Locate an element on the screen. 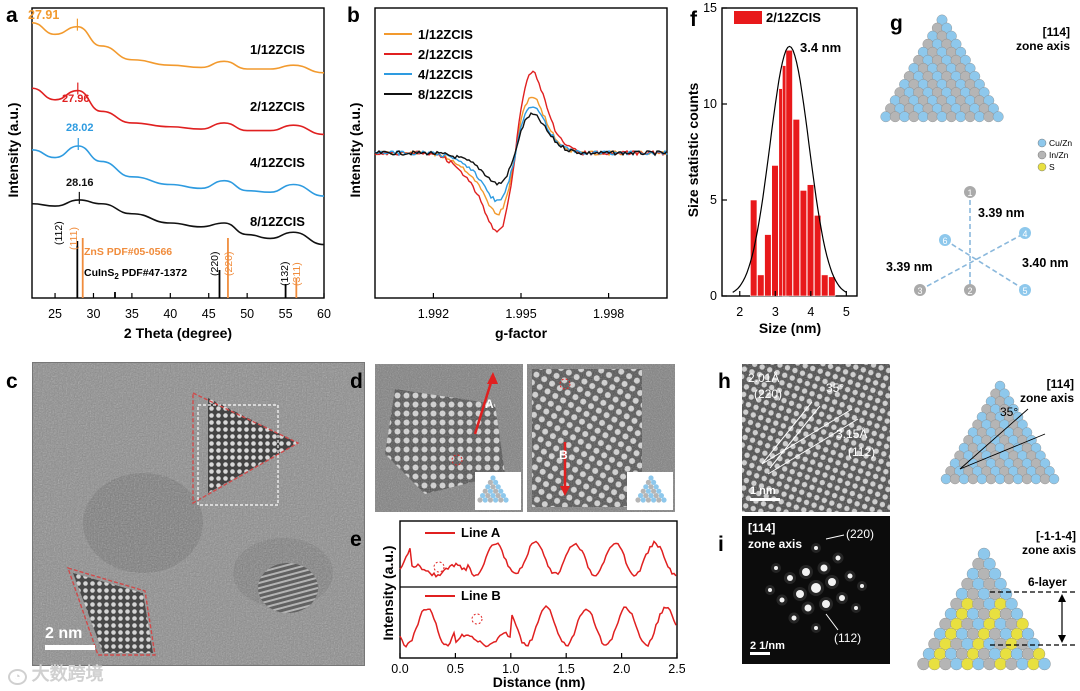  hist-ytick-label-15: 15 is located at coordinates (710, 8).